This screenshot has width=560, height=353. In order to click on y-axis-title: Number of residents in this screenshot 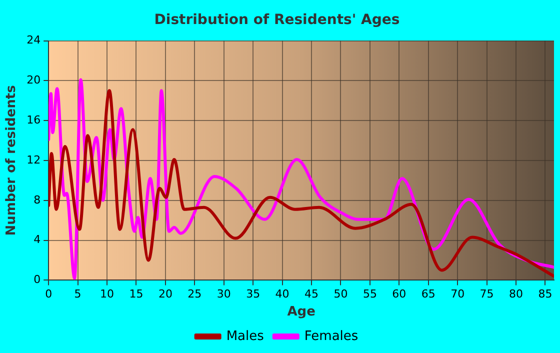, I will do `click(12, 160)`.